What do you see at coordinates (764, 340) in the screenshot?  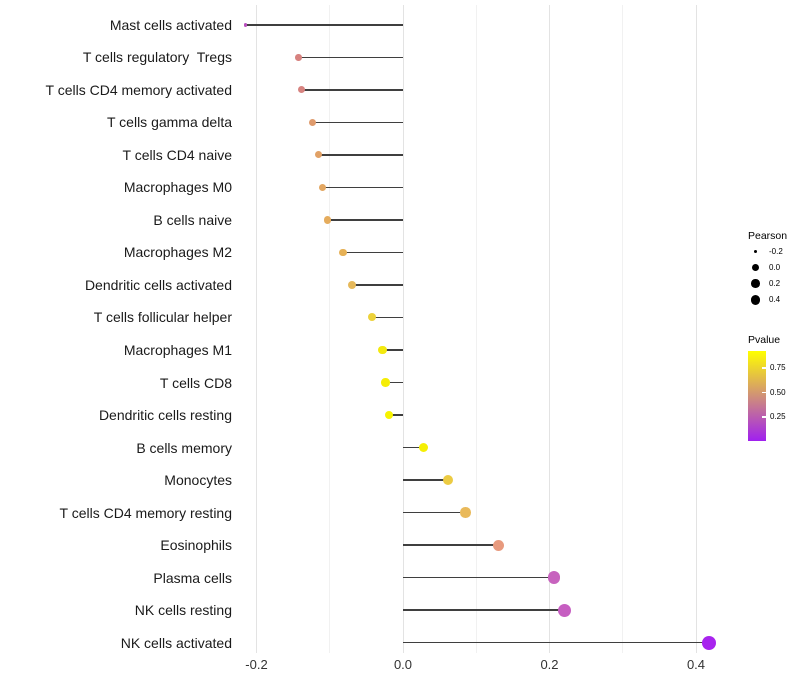 I see `color-legend-title: Pvalue` at bounding box center [764, 340].